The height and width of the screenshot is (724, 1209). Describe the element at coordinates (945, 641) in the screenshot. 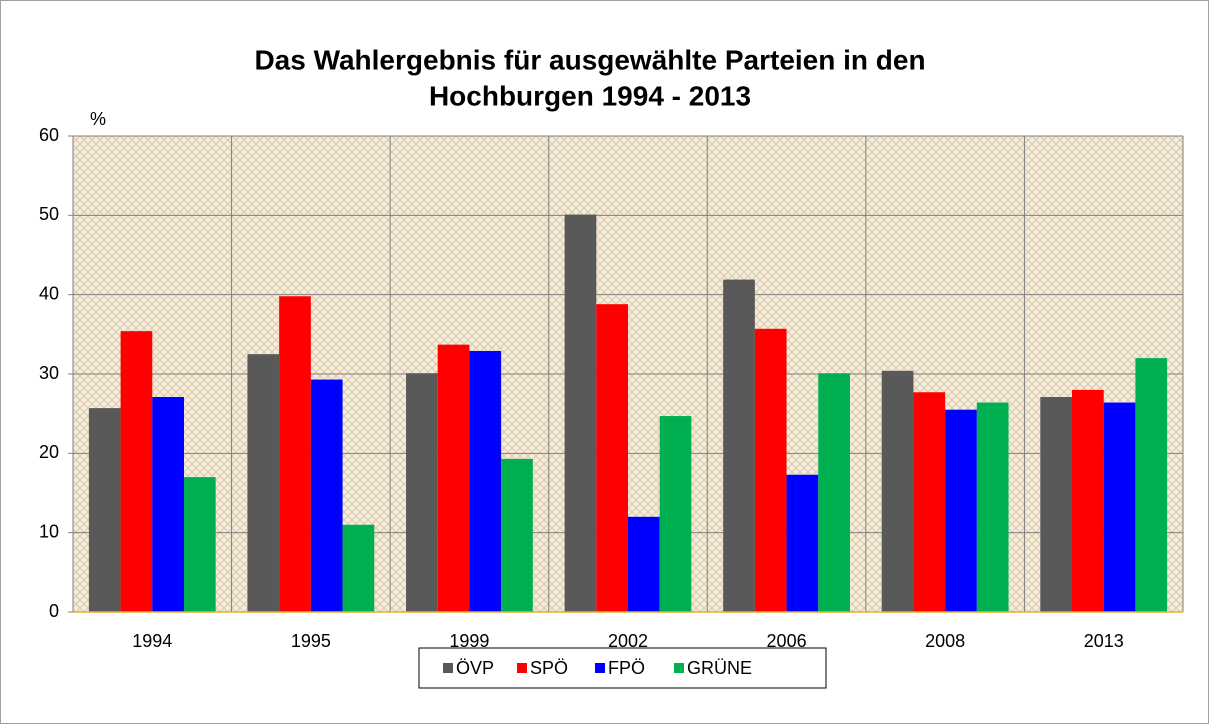

I see `x-tick-label: 2008` at that location.